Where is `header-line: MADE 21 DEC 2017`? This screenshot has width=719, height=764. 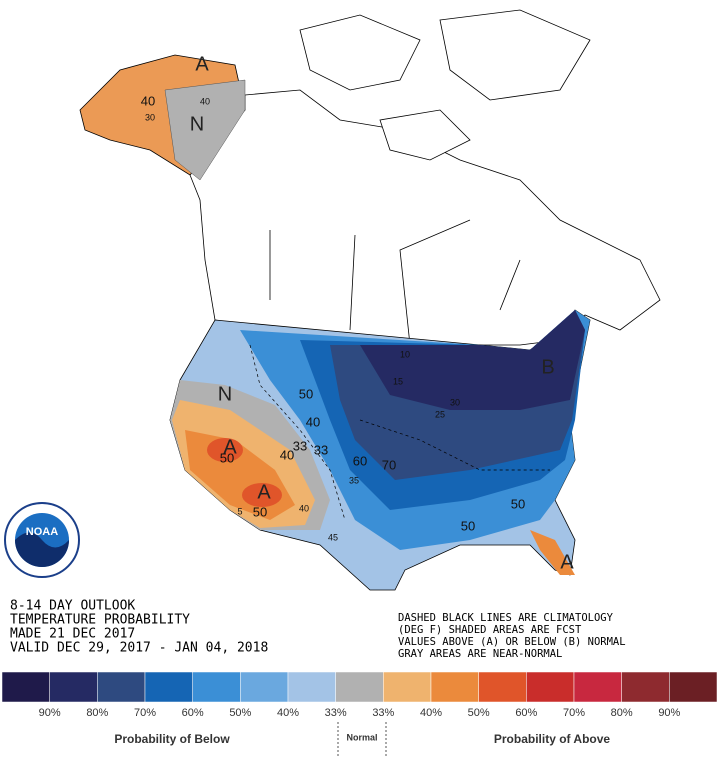
header-line: MADE 21 DEC 2017 is located at coordinates (72, 634).